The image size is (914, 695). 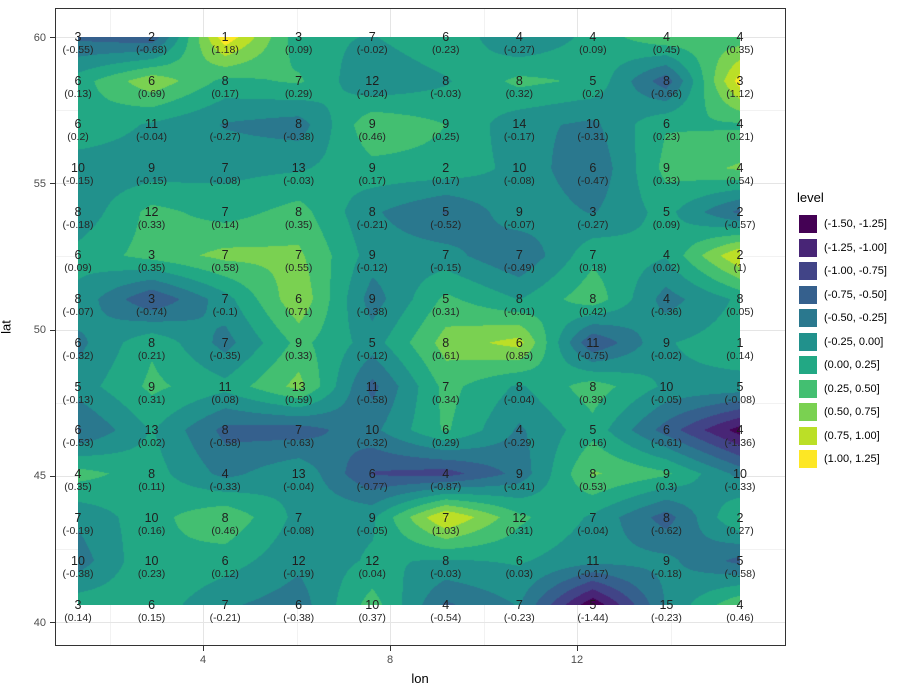 I want to click on grid-cell-value: (0.35), so click(x=78, y=486).